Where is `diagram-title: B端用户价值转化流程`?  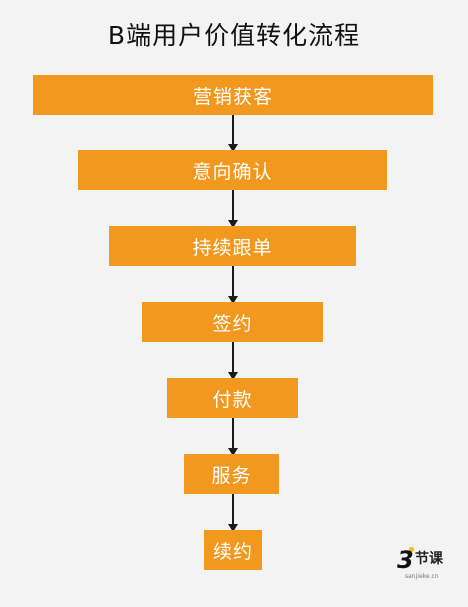
diagram-title: B端用户价值转化流程 is located at coordinates (234, 35).